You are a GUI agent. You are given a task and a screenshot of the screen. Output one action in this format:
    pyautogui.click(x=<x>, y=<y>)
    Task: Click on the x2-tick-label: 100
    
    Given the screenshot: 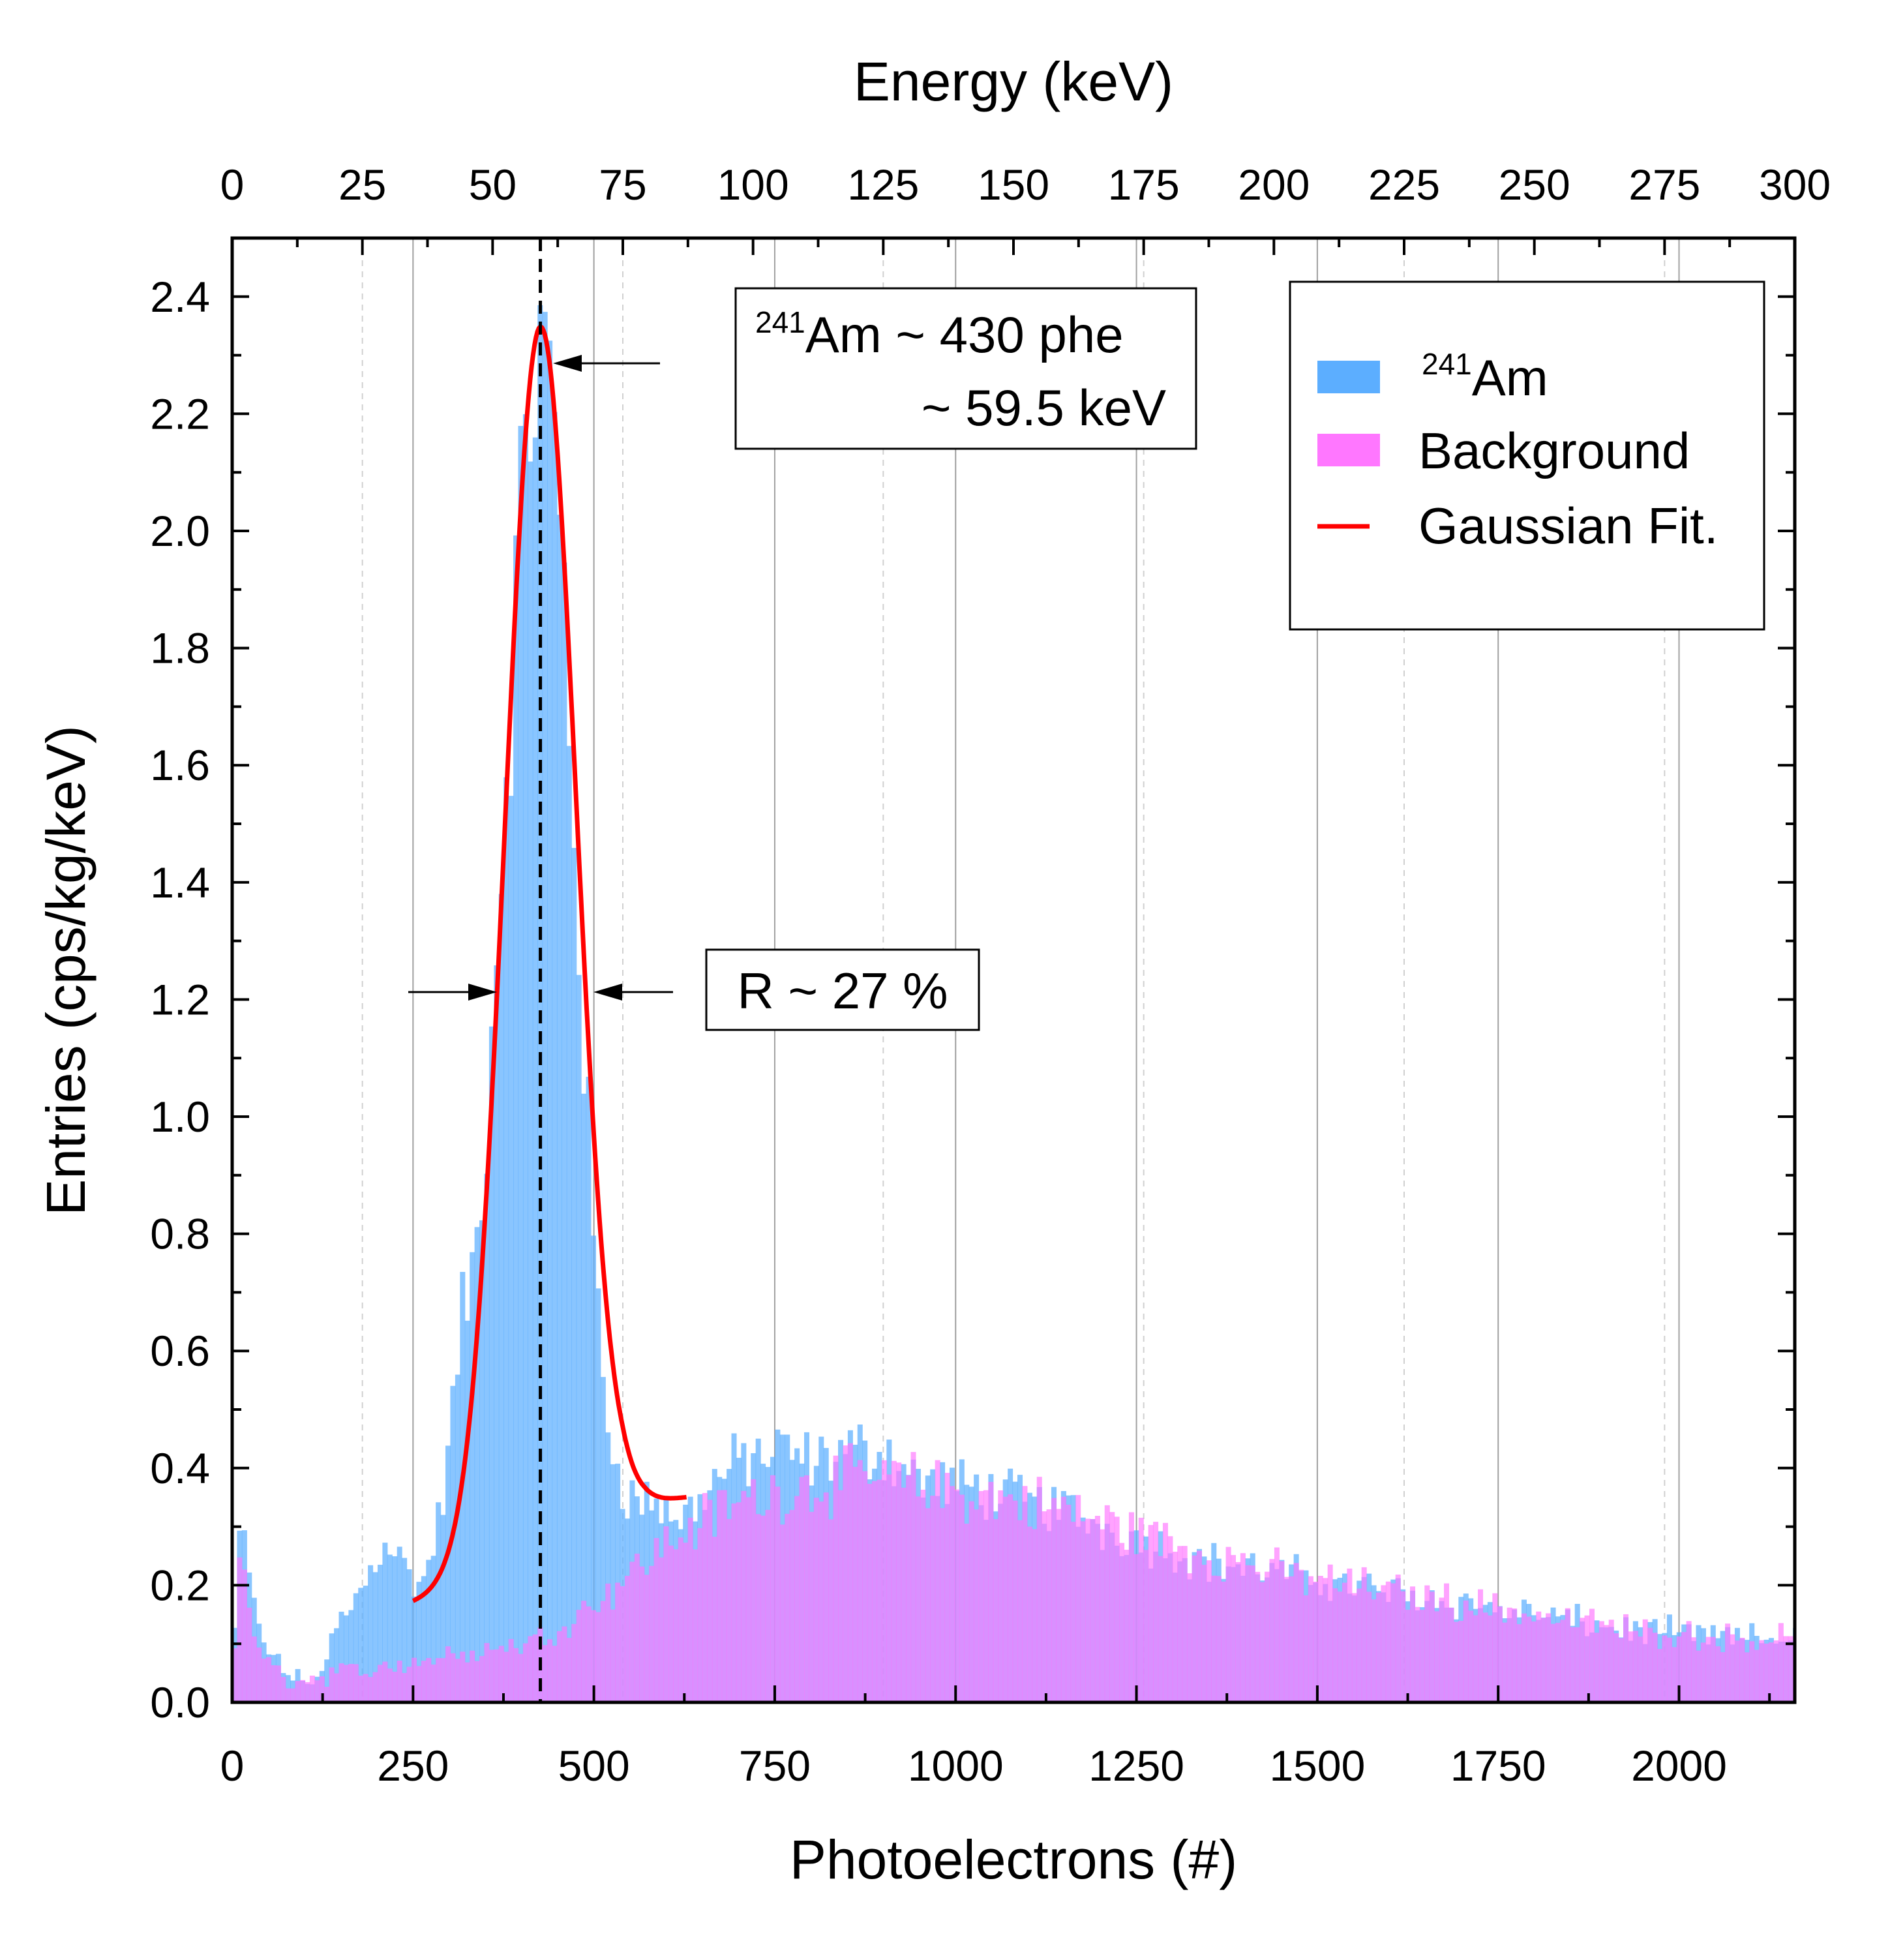 What is the action you would take?
    pyautogui.click(x=753, y=184)
    